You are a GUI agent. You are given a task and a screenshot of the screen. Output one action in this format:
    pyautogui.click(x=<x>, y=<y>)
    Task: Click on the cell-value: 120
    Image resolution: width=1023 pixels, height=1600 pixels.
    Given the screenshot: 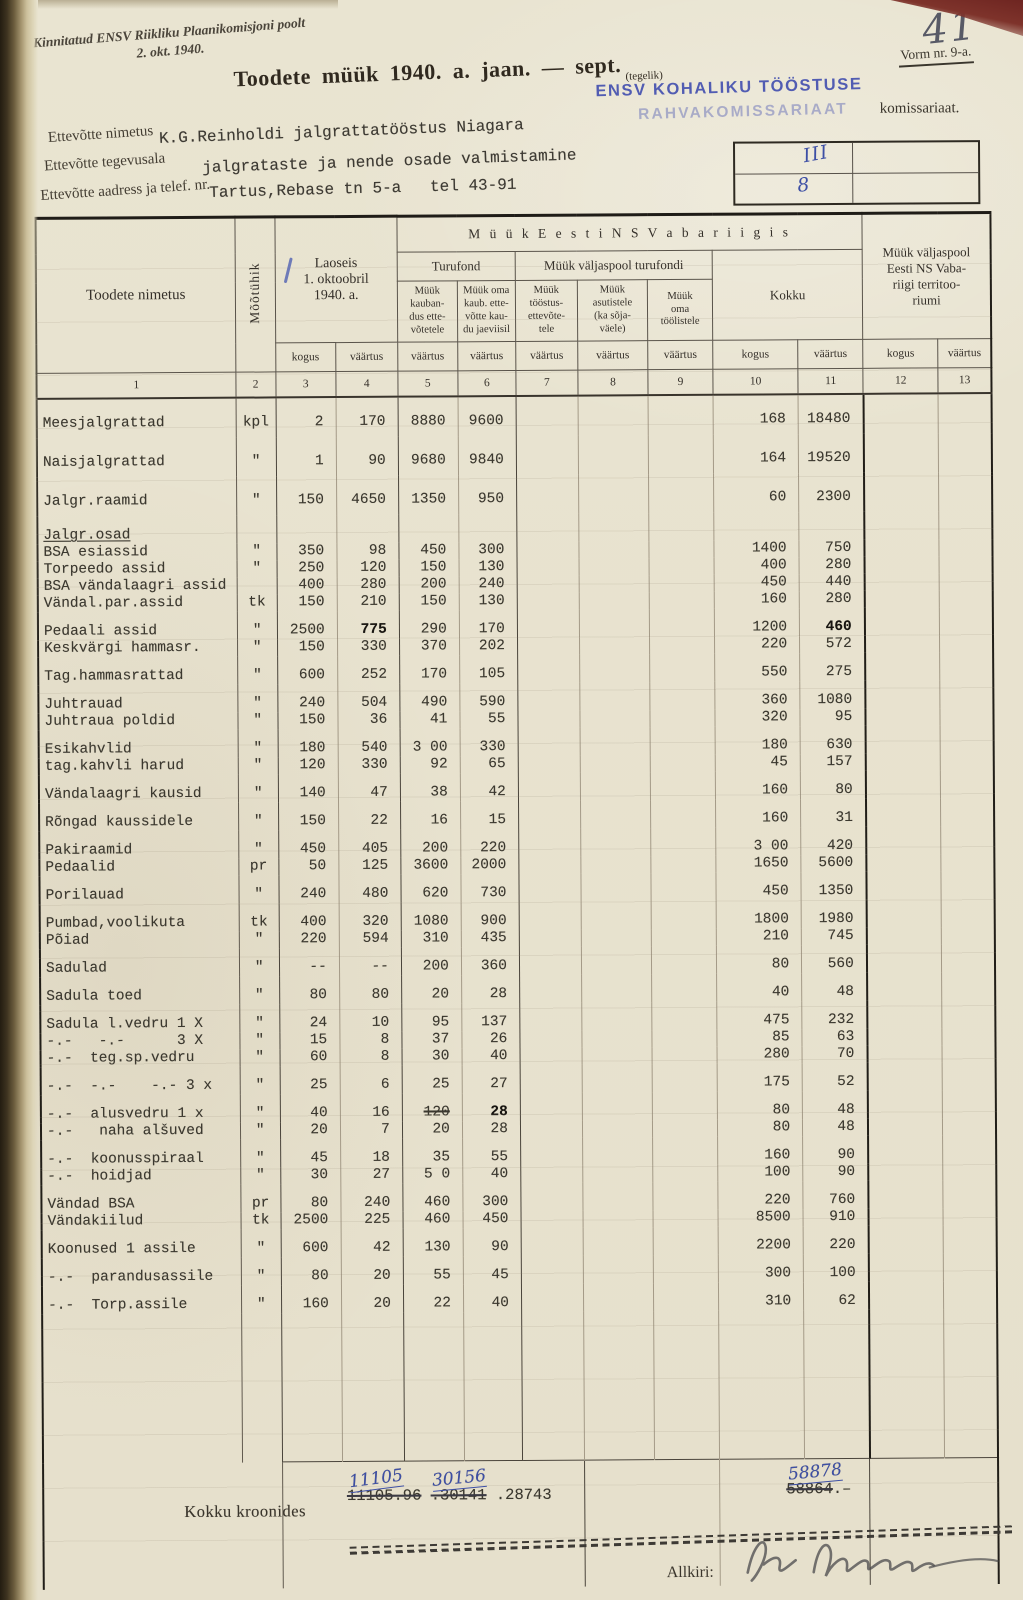 What is the action you would take?
    pyautogui.click(x=308, y=766)
    